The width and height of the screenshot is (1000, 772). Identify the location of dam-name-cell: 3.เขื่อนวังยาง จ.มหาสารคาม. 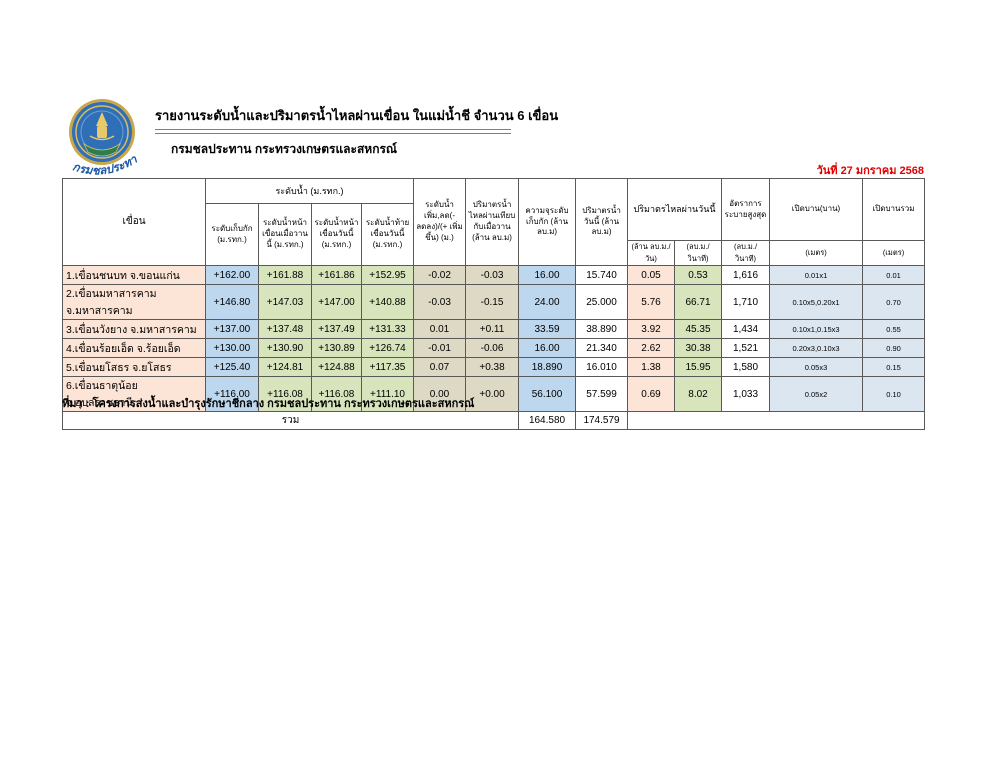
(134, 329).